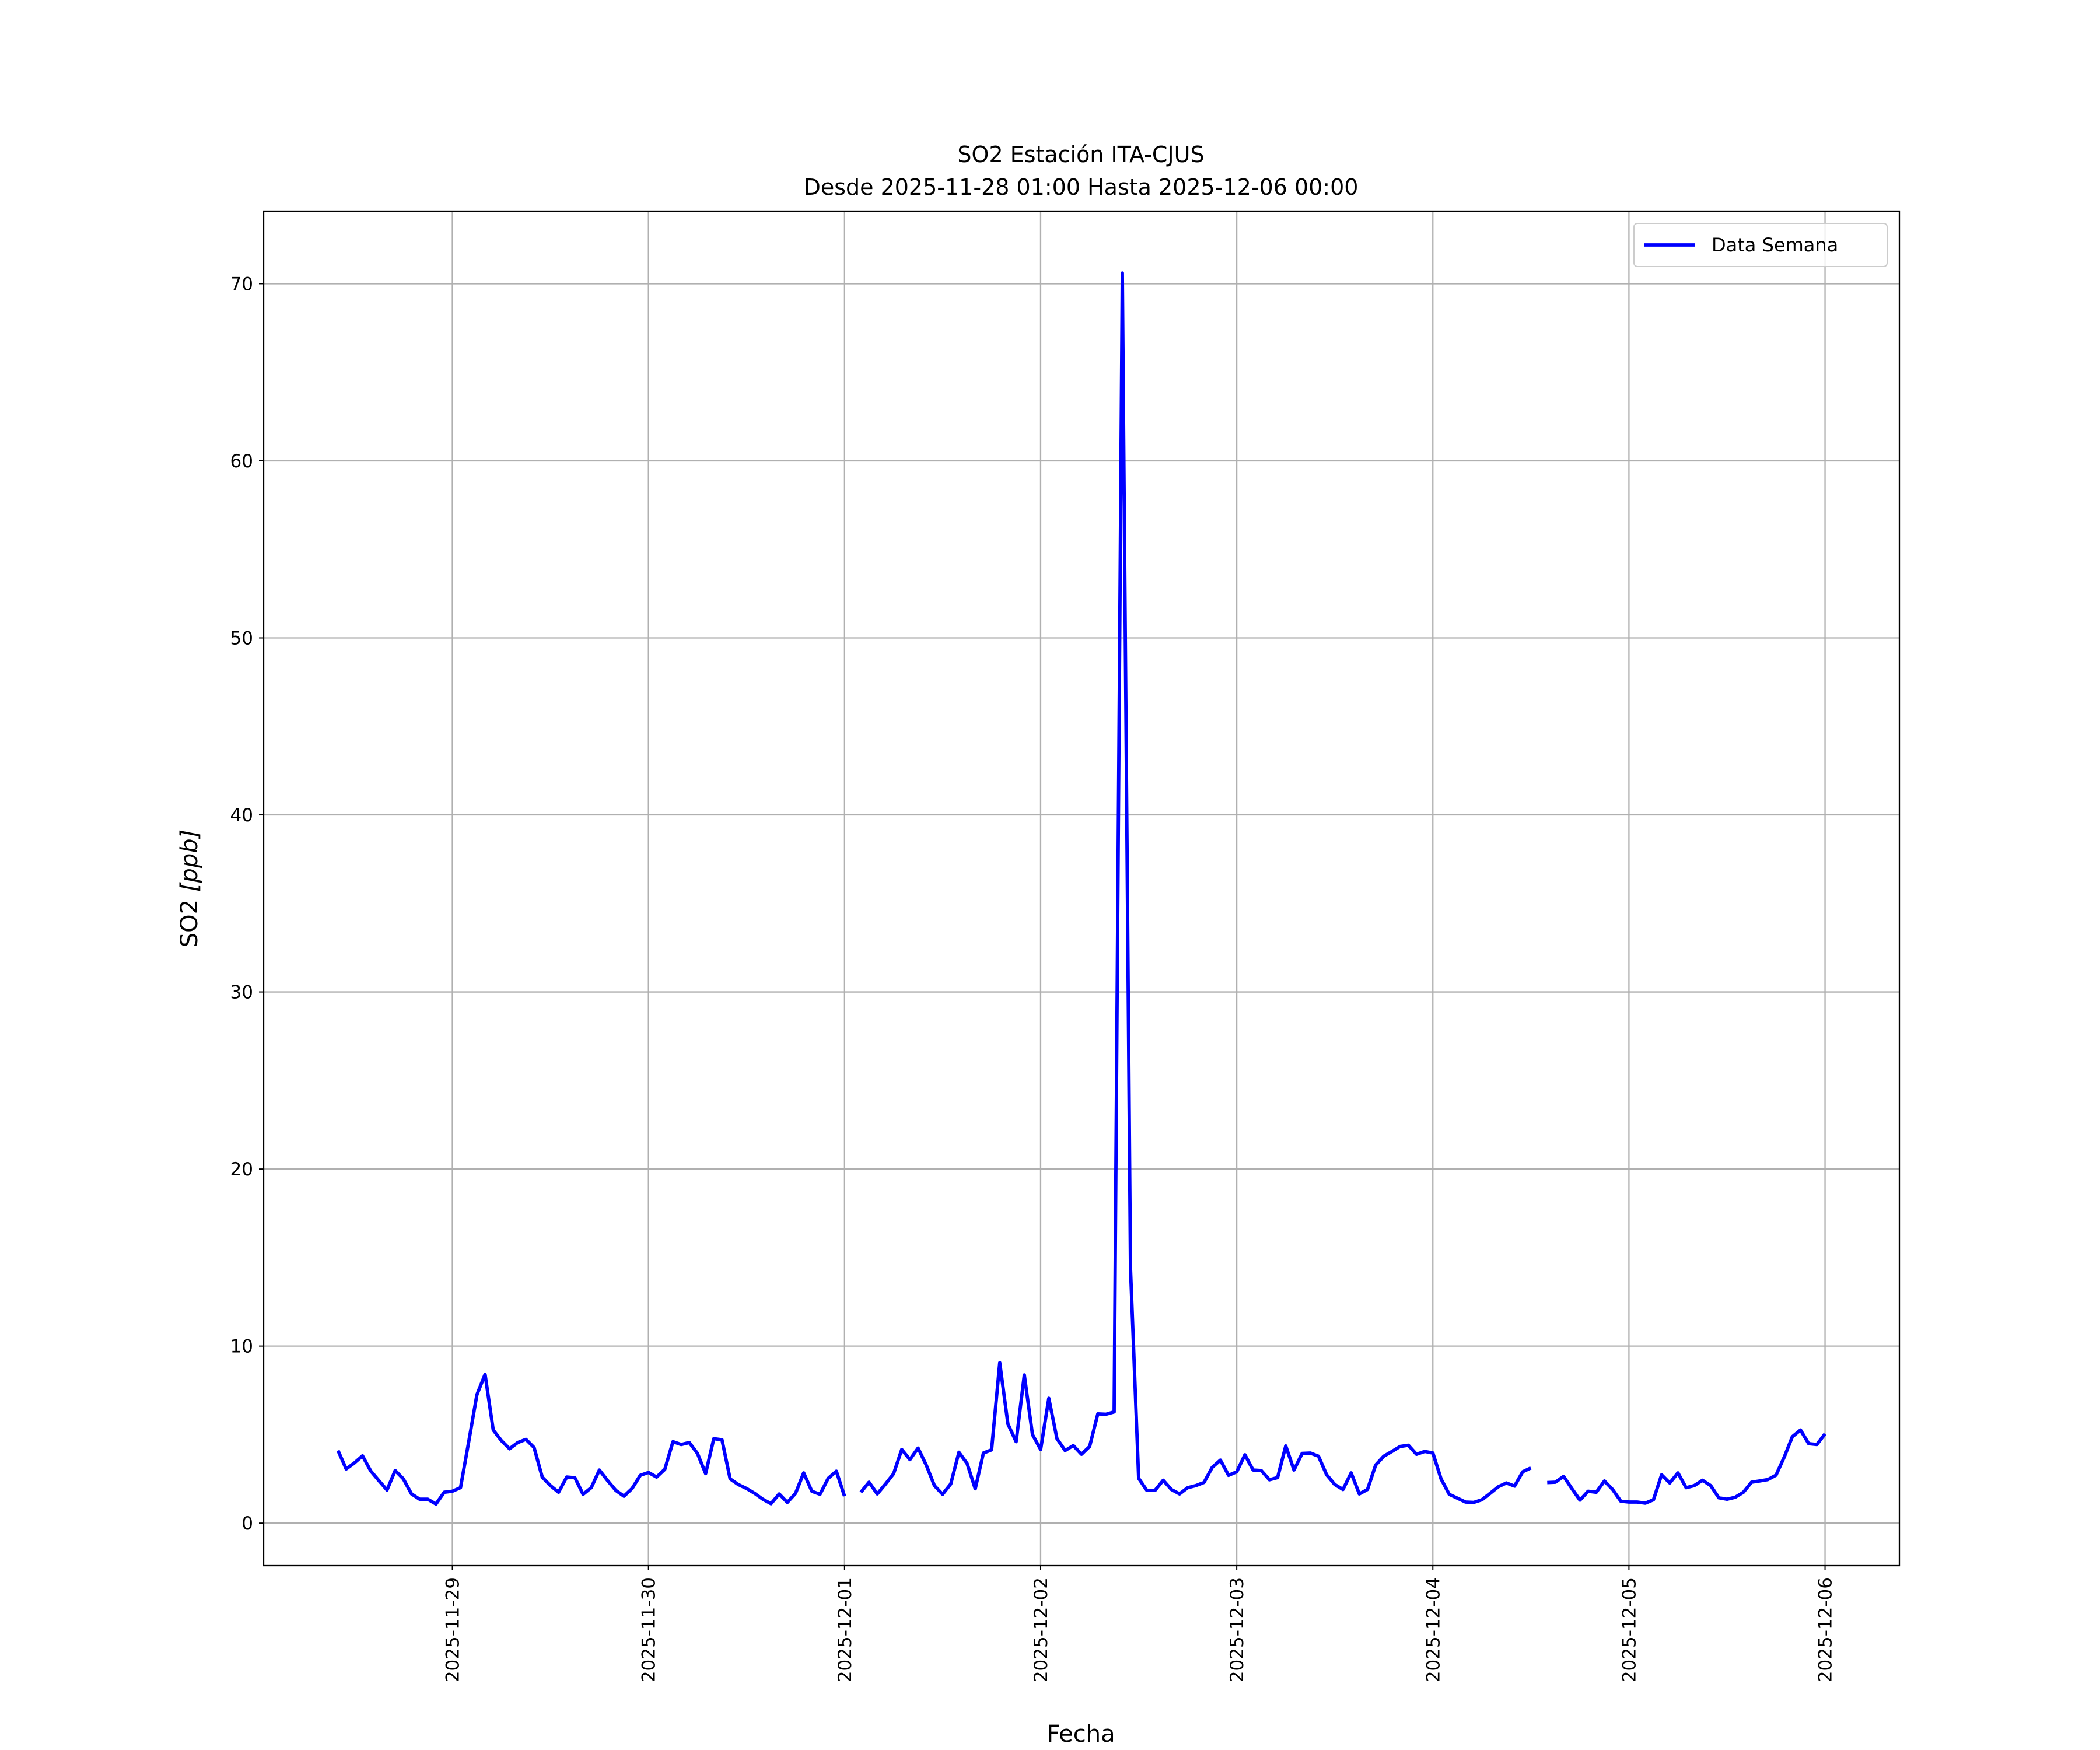  Describe the element at coordinates (1825, 1629) in the screenshot. I see `x-tick-label: 2025-12-06` at that location.